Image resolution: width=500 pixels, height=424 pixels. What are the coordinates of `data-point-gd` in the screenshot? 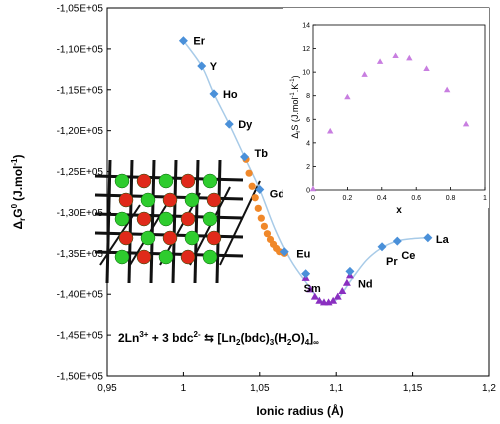 It's located at (260, 190).